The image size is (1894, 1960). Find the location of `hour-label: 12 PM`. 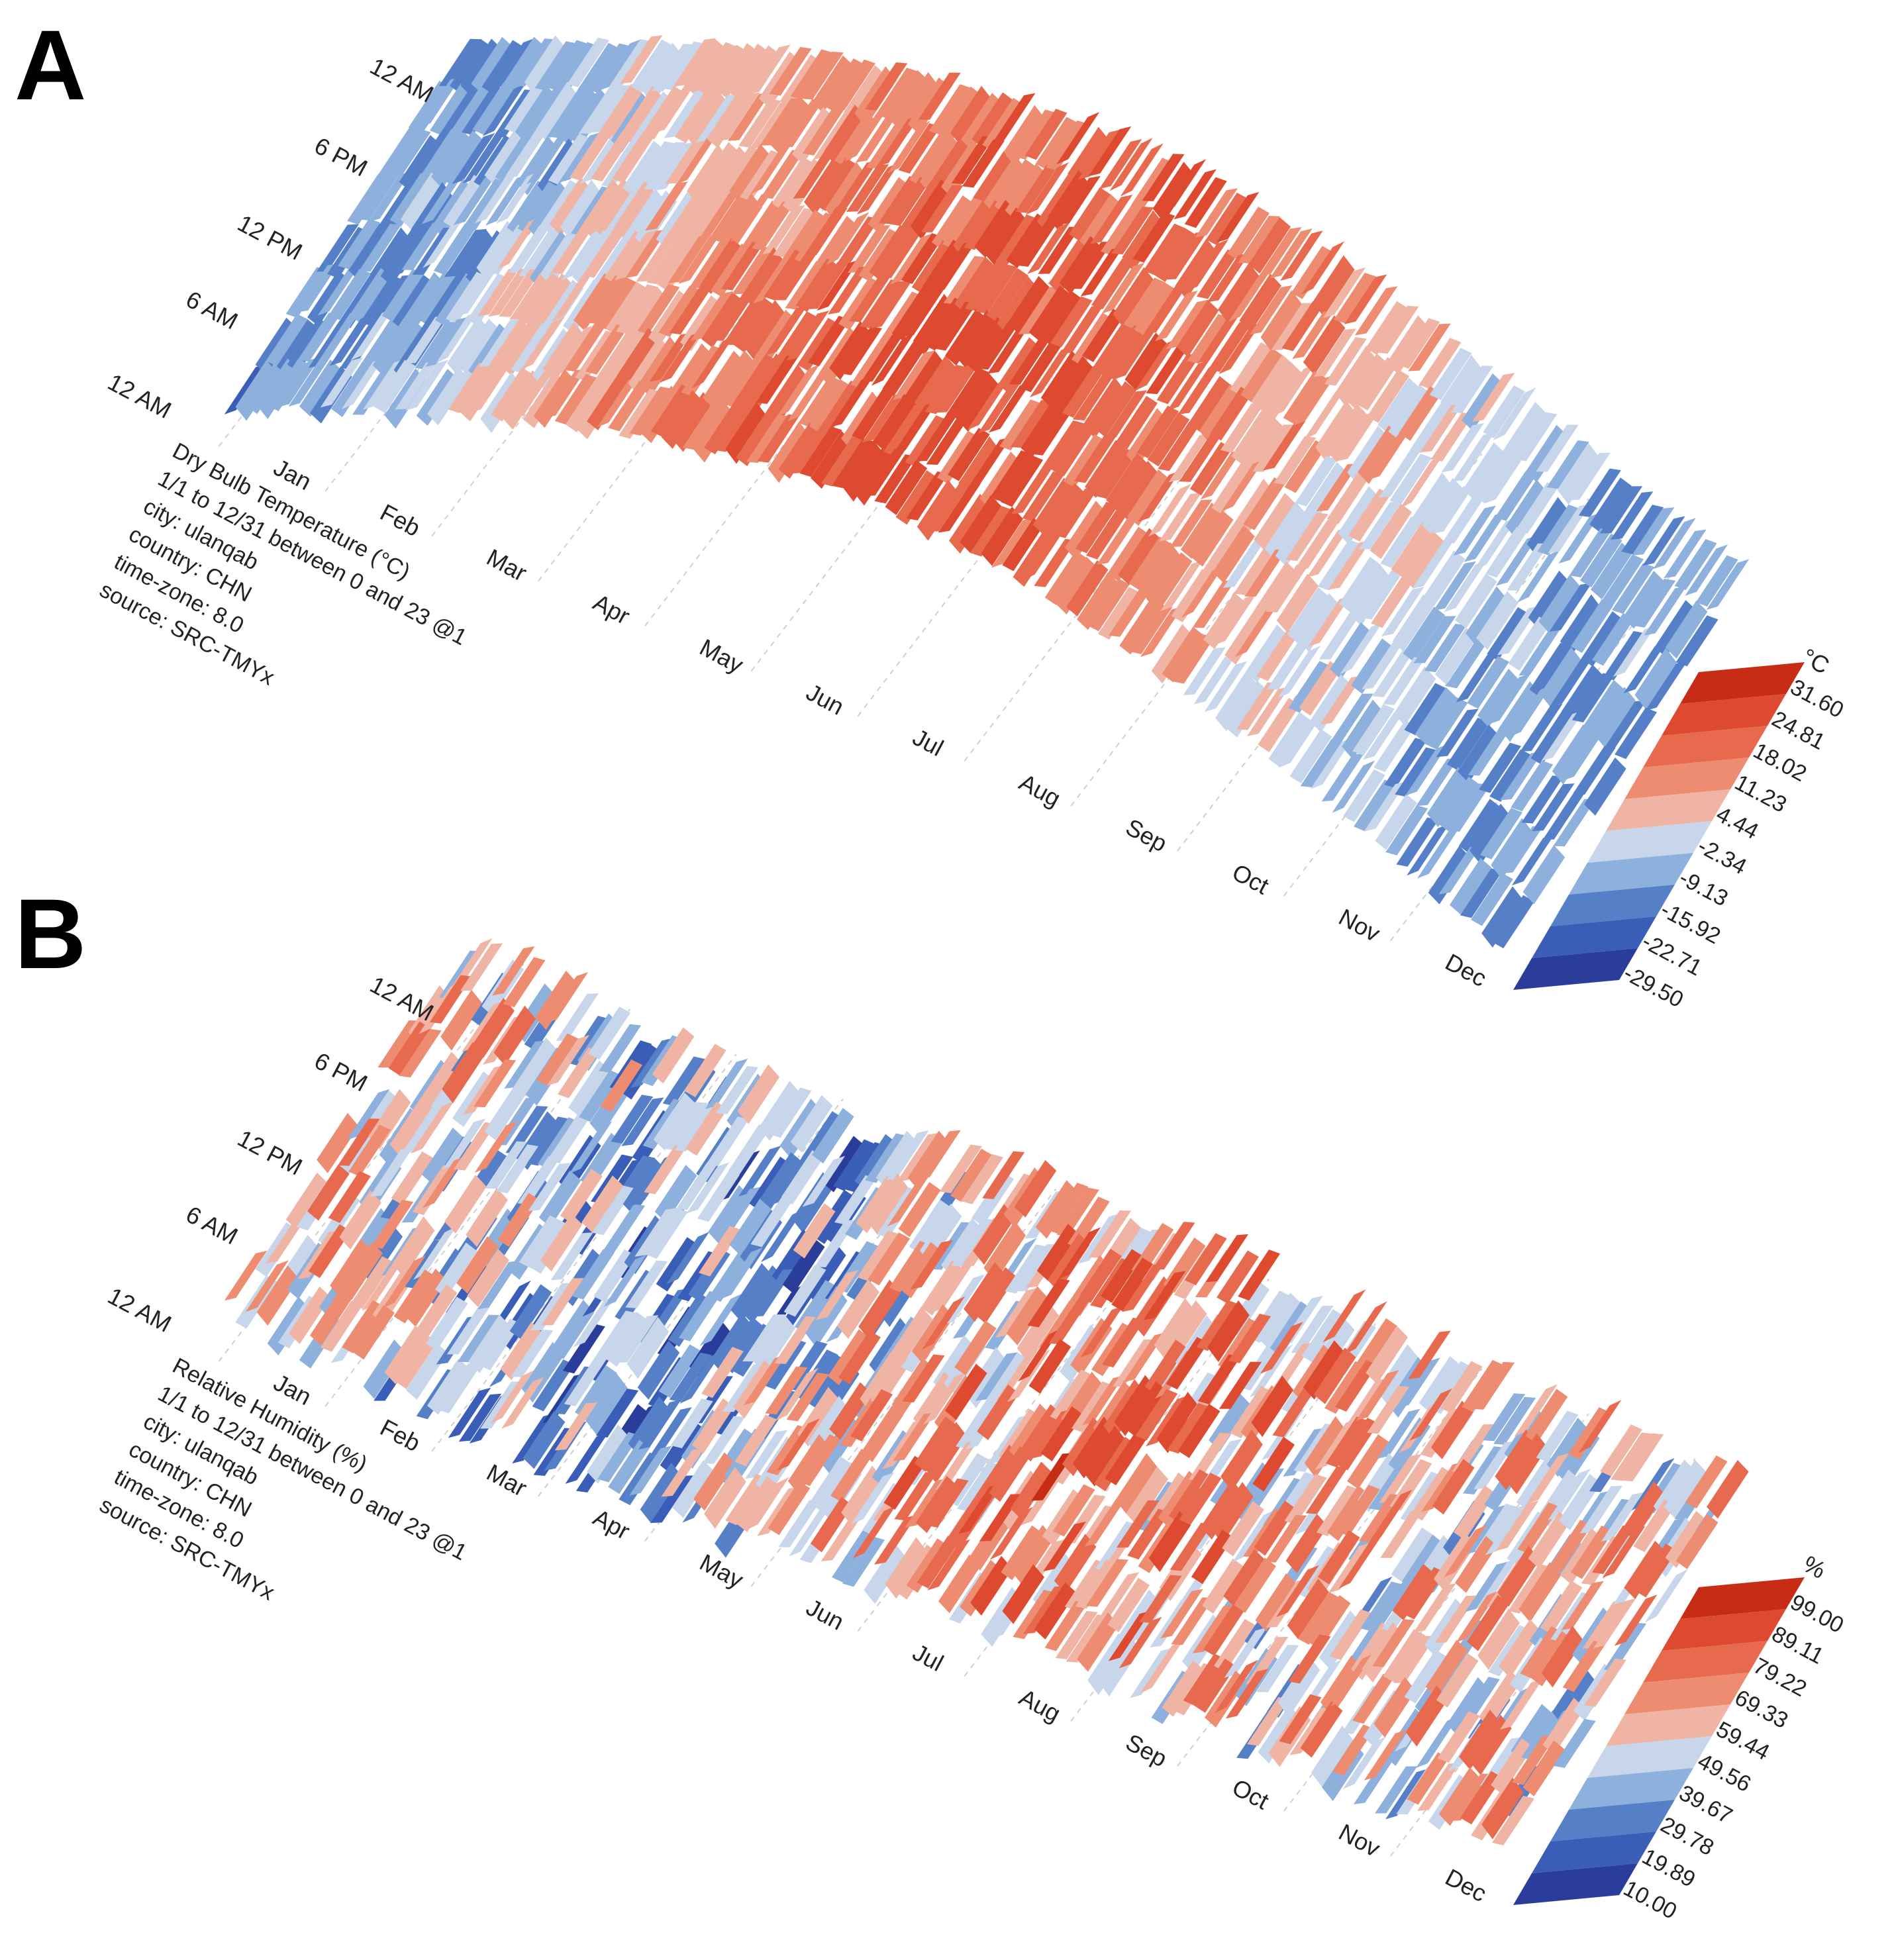

hour-label: 12 PM is located at coordinates (270, 1152).